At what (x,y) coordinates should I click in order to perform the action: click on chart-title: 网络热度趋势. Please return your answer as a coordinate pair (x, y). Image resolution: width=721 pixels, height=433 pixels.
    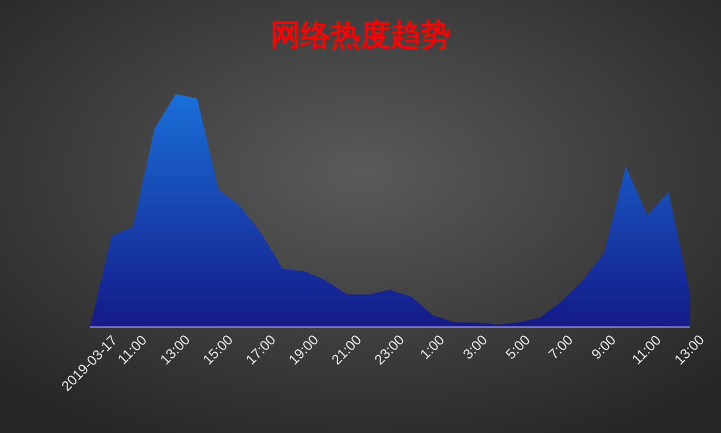
    Looking at the image, I should click on (360, 35).